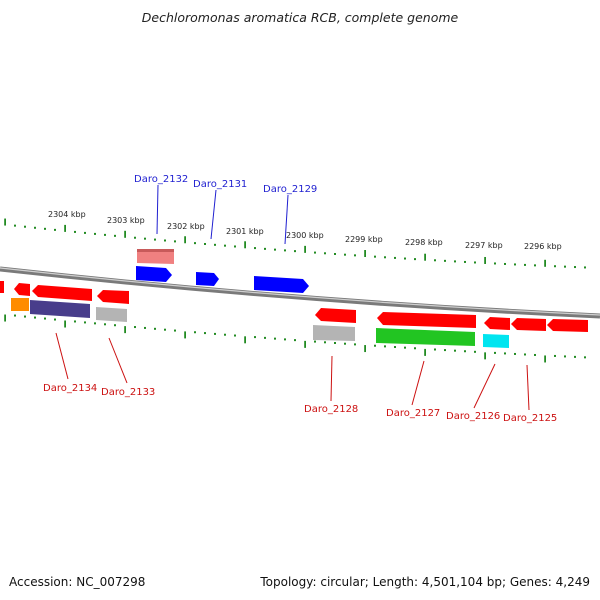 Image resolution: width=600 pixels, height=600 pixels. Describe the element at coordinates (290, 189) in the screenshot. I see `gene-label-daro-2129: Daro_2129` at that location.